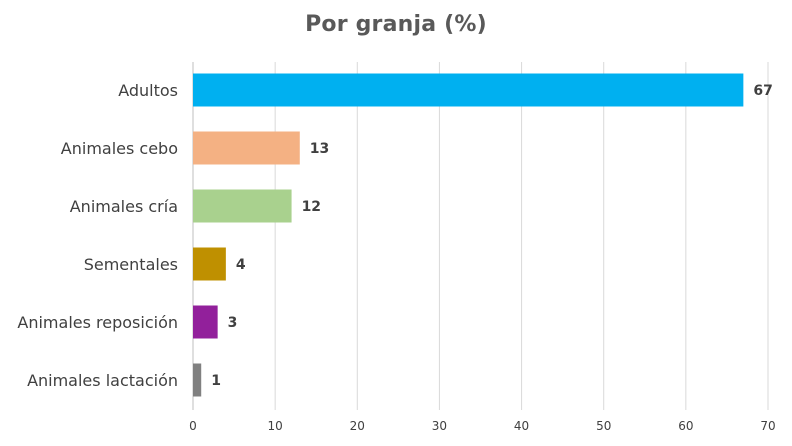 The width and height of the screenshot is (792, 446). What do you see at coordinates (357, 426) in the screenshot?
I see `x-tick-label: 20` at bounding box center [357, 426].